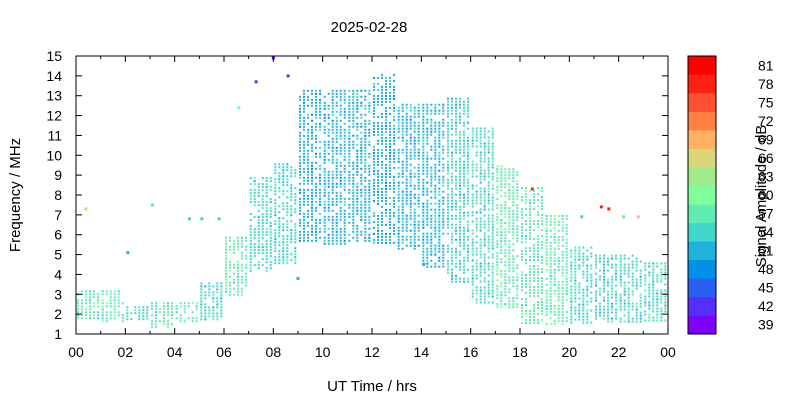 The image size is (800, 400). What do you see at coordinates (570, 352) in the screenshot?
I see `x-tick-label: 20` at bounding box center [570, 352].